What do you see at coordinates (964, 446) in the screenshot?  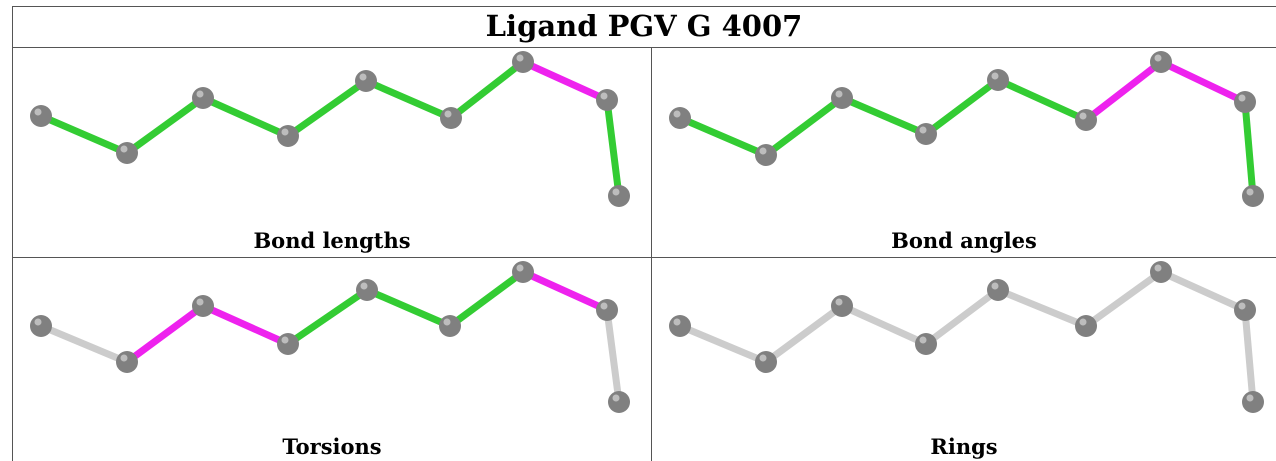 I see `panel-label: Rings` at bounding box center [964, 446].